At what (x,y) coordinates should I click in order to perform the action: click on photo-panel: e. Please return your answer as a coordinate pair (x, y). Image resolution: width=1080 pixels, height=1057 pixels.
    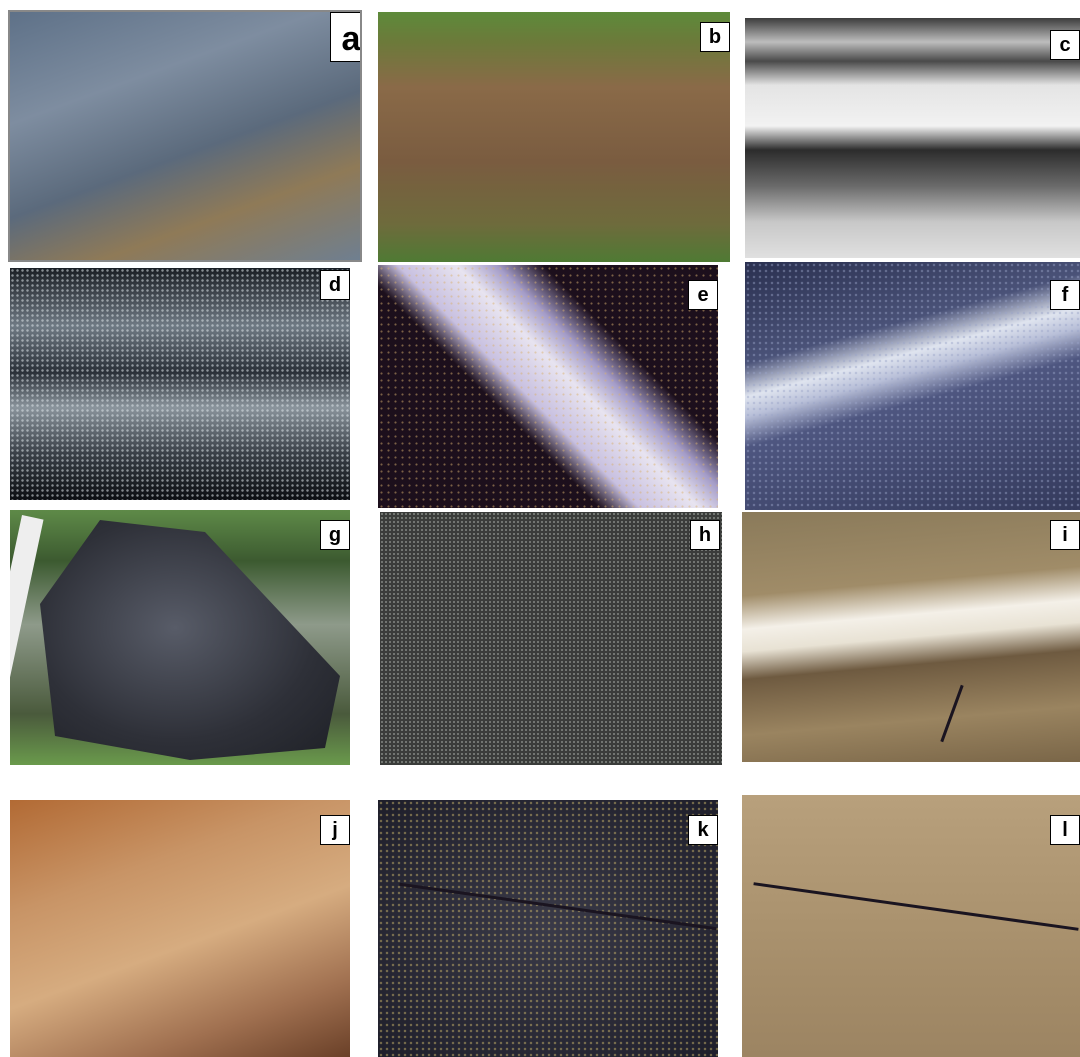
    Looking at the image, I should click on (548, 386).